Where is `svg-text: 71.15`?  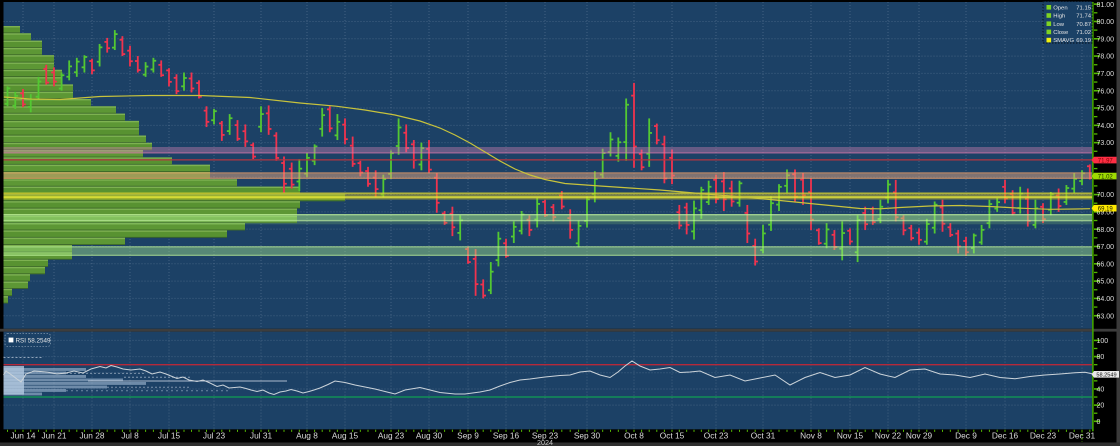
svg-text: 71.15 is located at coordinates (1083, 8).